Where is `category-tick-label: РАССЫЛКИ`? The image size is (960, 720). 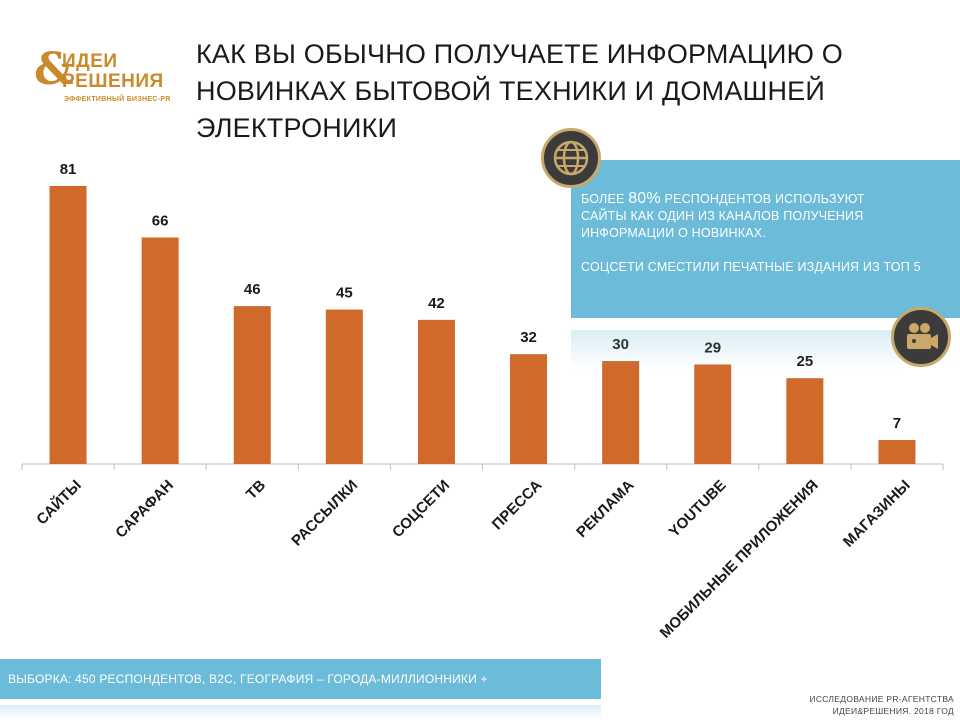 category-tick-label: РАССЫЛКИ is located at coordinates (324, 513).